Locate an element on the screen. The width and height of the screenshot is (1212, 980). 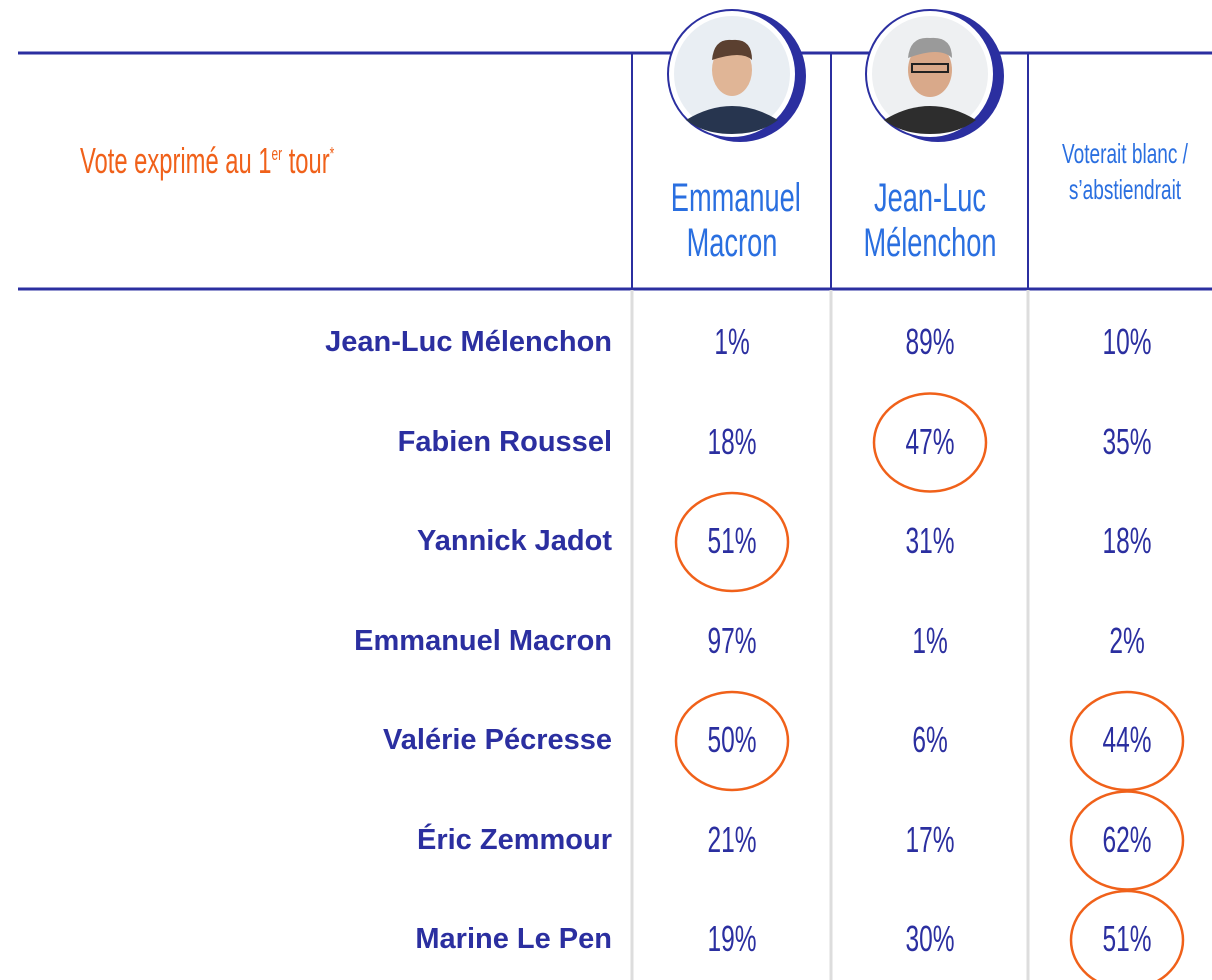
cell-value: 50% is located at coordinates (732, 739).